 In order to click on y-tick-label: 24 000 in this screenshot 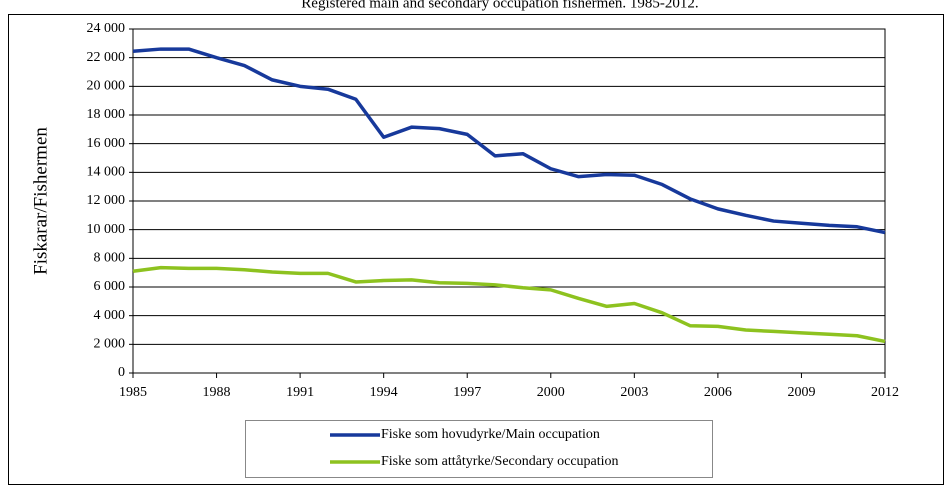, I will do `click(106, 28)`.